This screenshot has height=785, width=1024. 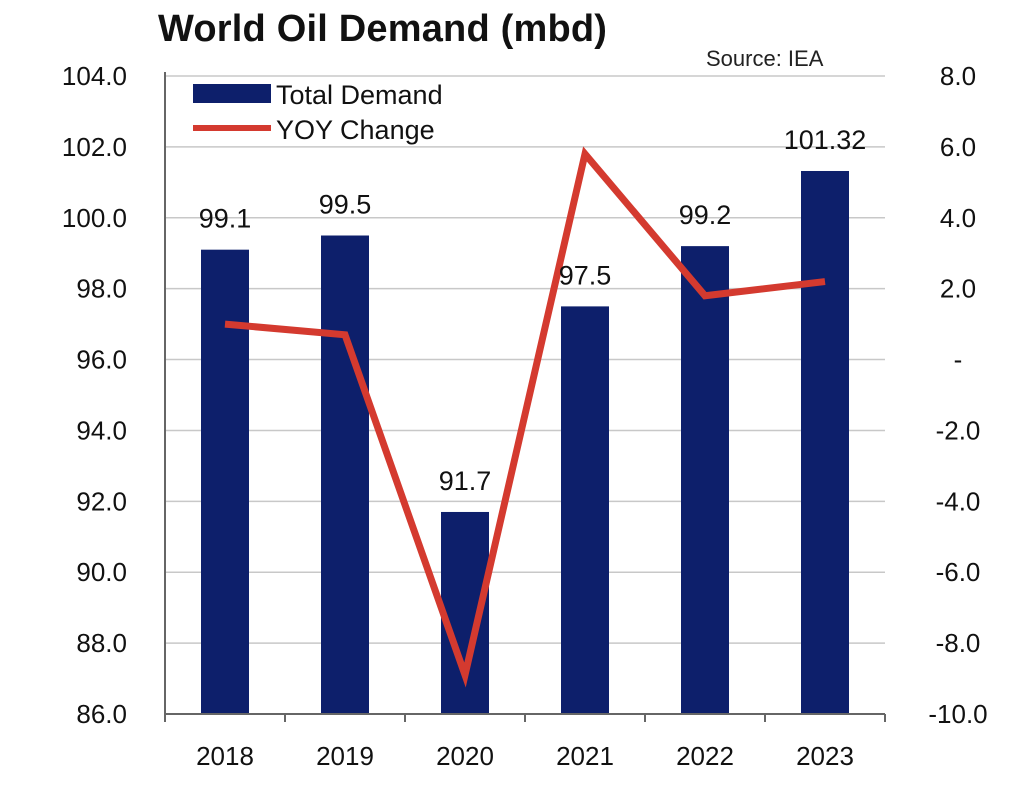 I want to click on y-left-tick-label: 98.0, so click(x=101, y=289).